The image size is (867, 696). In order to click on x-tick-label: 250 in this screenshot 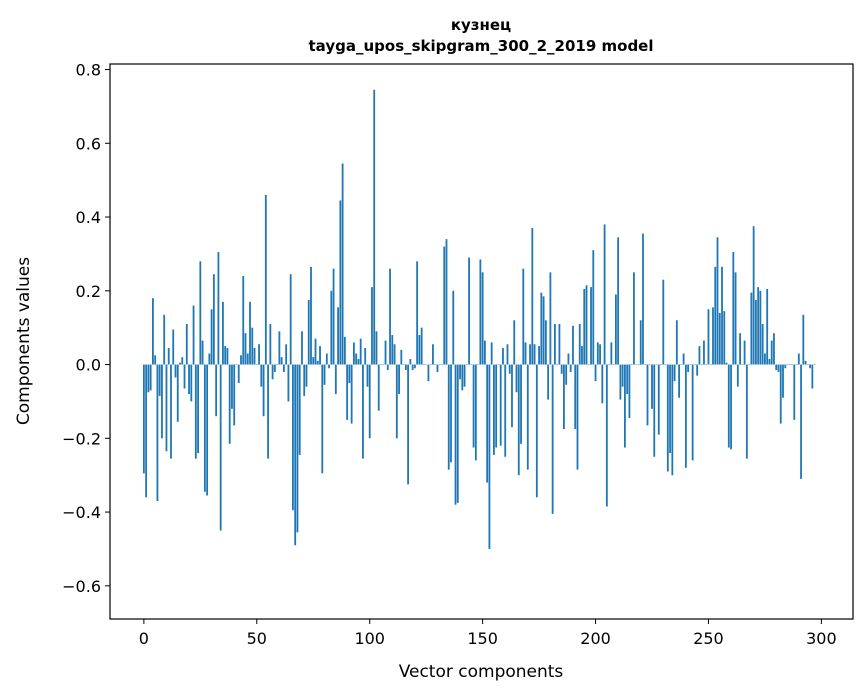, I will do `click(708, 638)`.